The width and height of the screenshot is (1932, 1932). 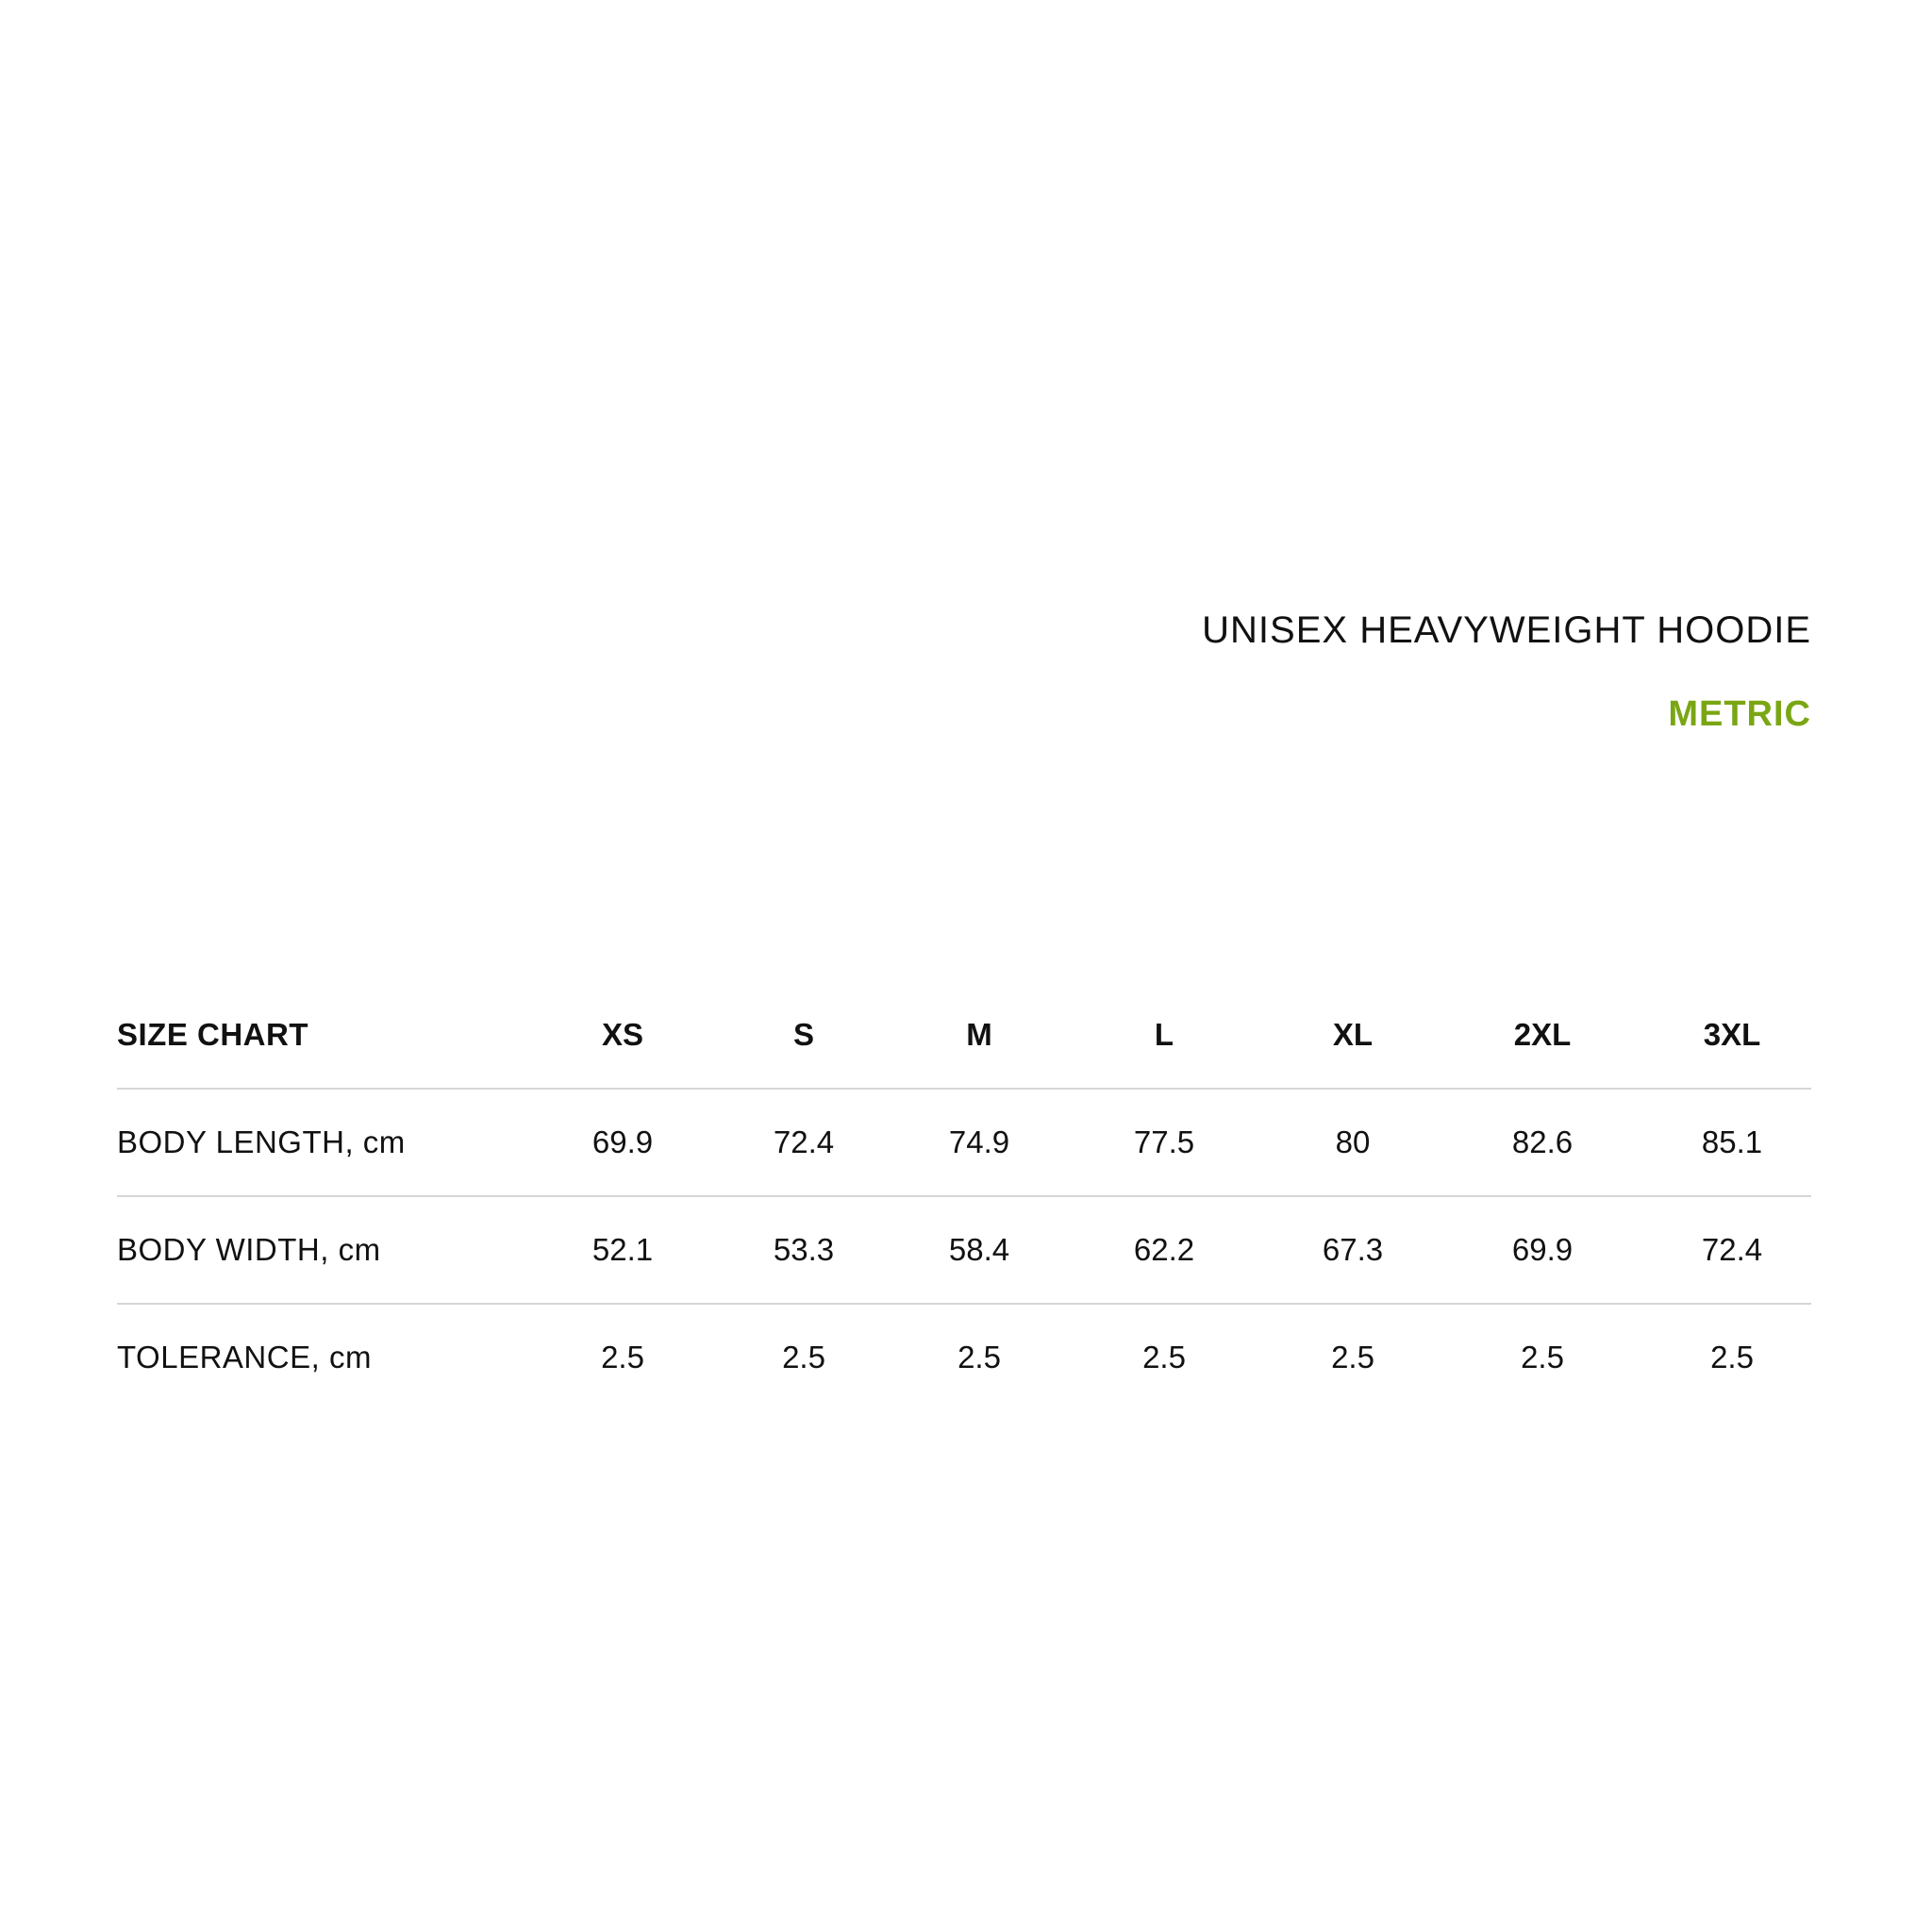 What do you see at coordinates (1732, 1141) in the screenshot?
I see `table-cell: 85.1` at bounding box center [1732, 1141].